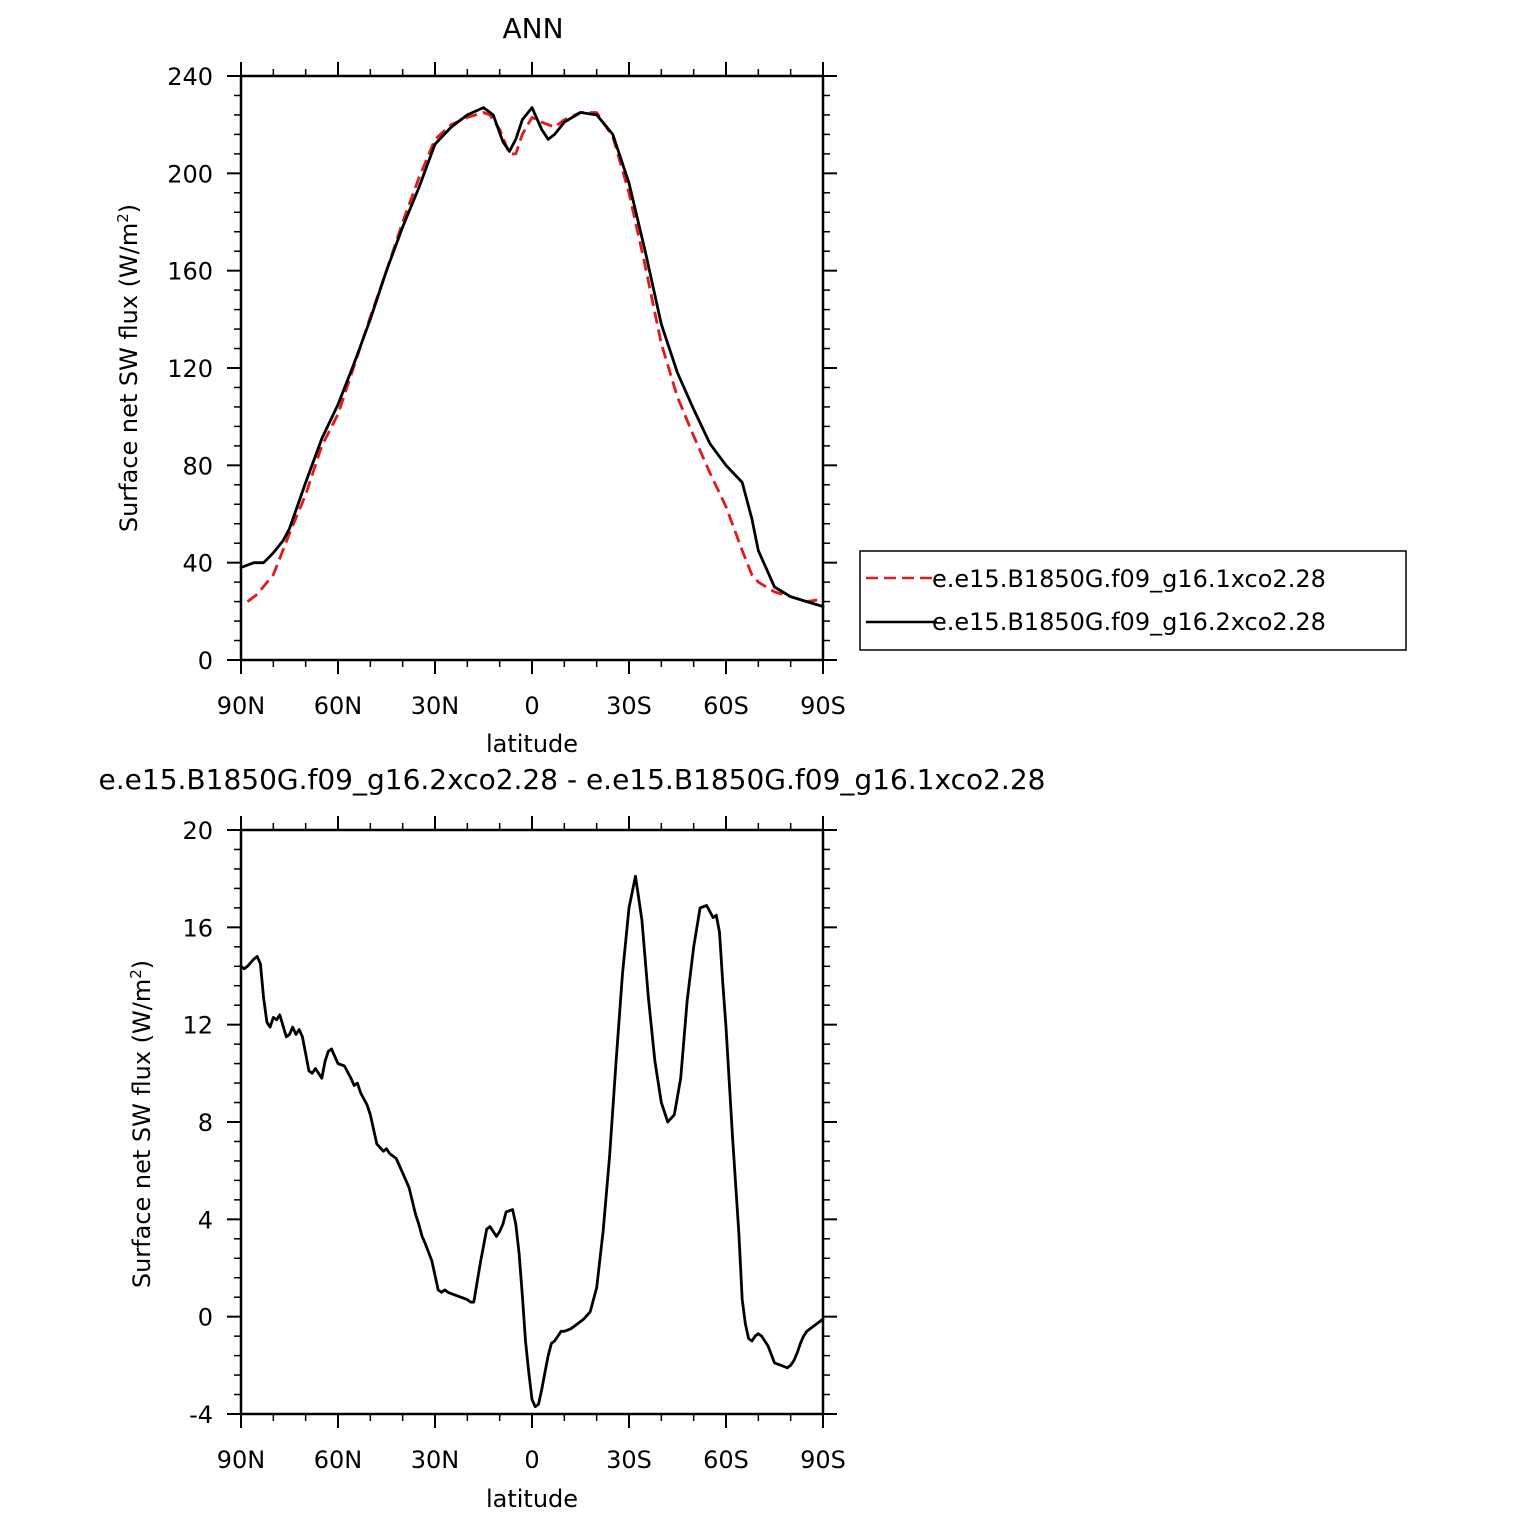 The width and height of the screenshot is (1513, 1519). What do you see at coordinates (435, 1460) in the screenshot?
I see `bottom-x-tick-label: 30N` at bounding box center [435, 1460].